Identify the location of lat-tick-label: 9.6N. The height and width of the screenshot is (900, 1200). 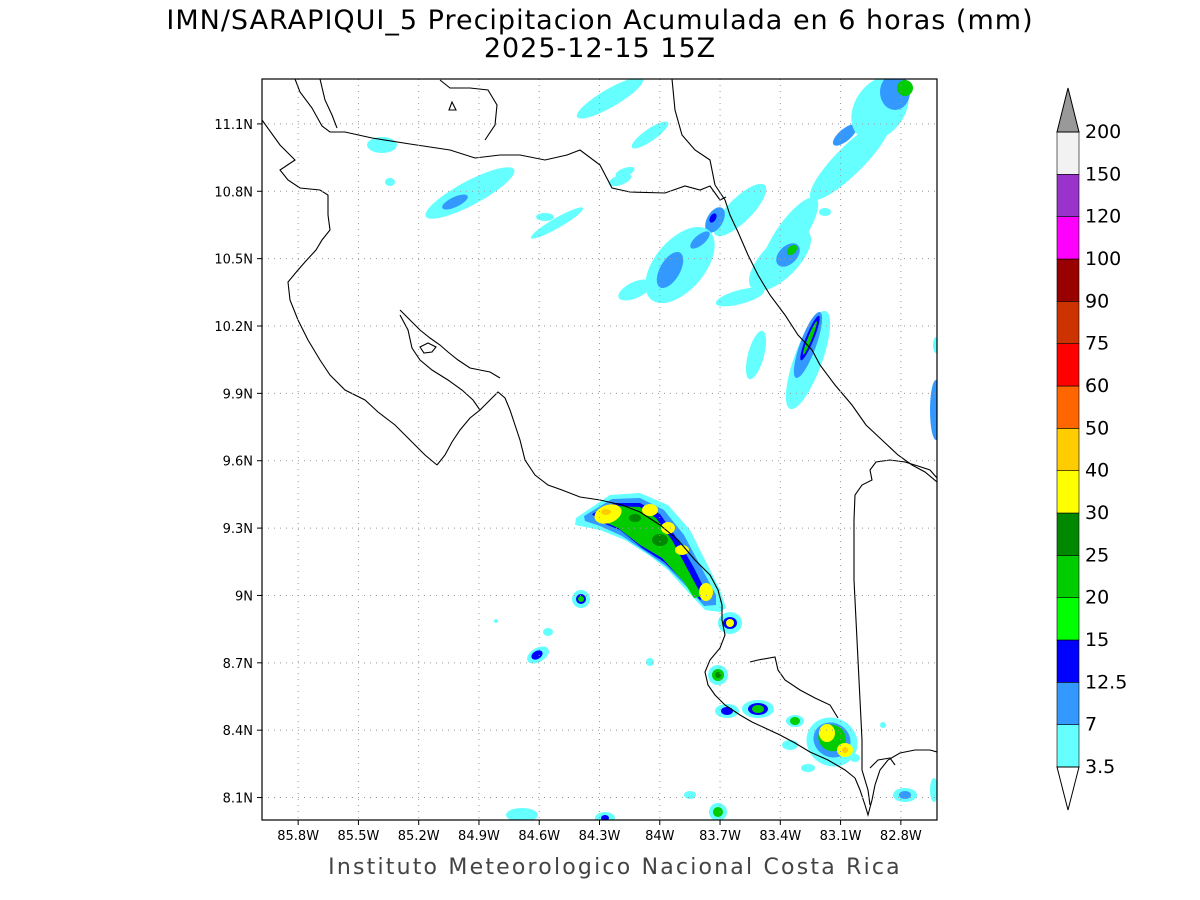
(238, 462).